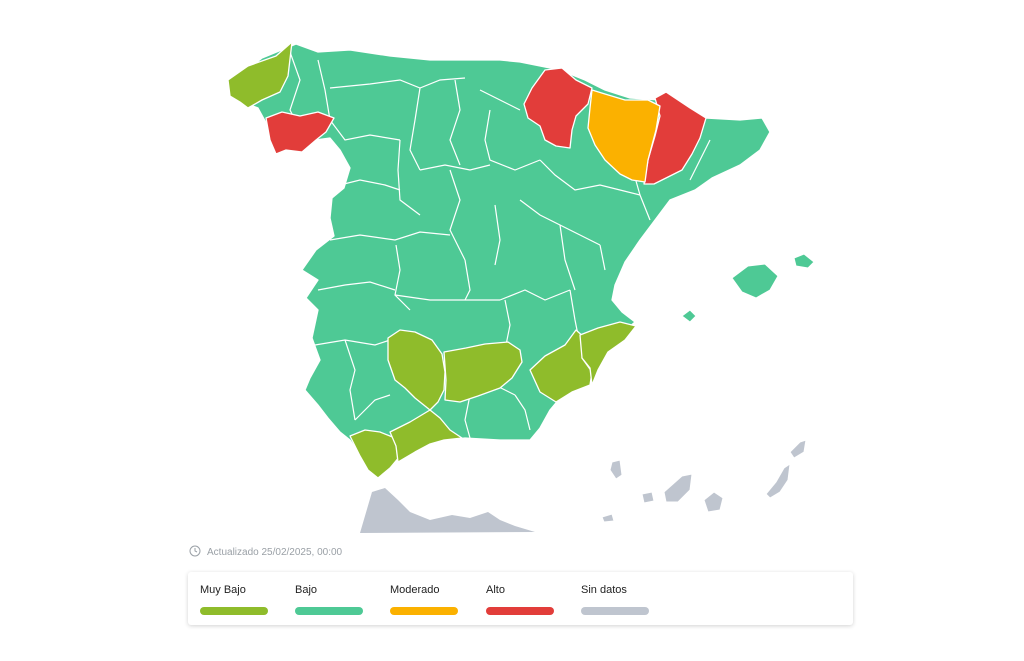 The width and height of the screenshot is (1024, 661). Describe the element at coordinates (713, 502) in the screenshot. I see `canary-island-gran-canaria` at that location.